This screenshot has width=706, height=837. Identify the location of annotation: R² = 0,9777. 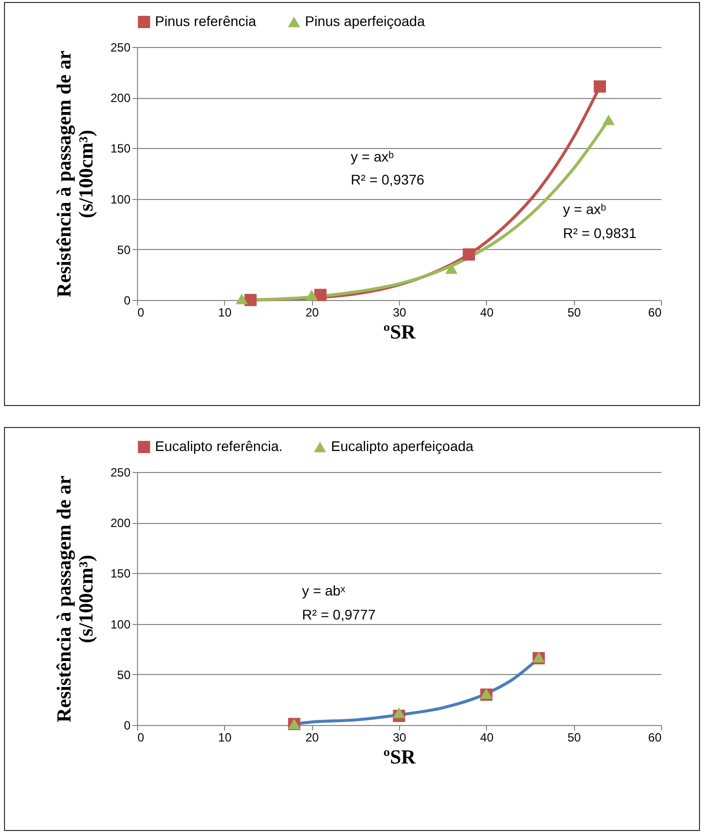
(339, 614).